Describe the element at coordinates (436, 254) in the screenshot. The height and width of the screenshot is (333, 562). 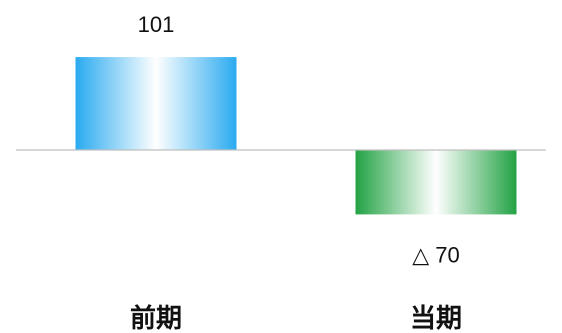
I see `data-label-2: △ 70` at that location.